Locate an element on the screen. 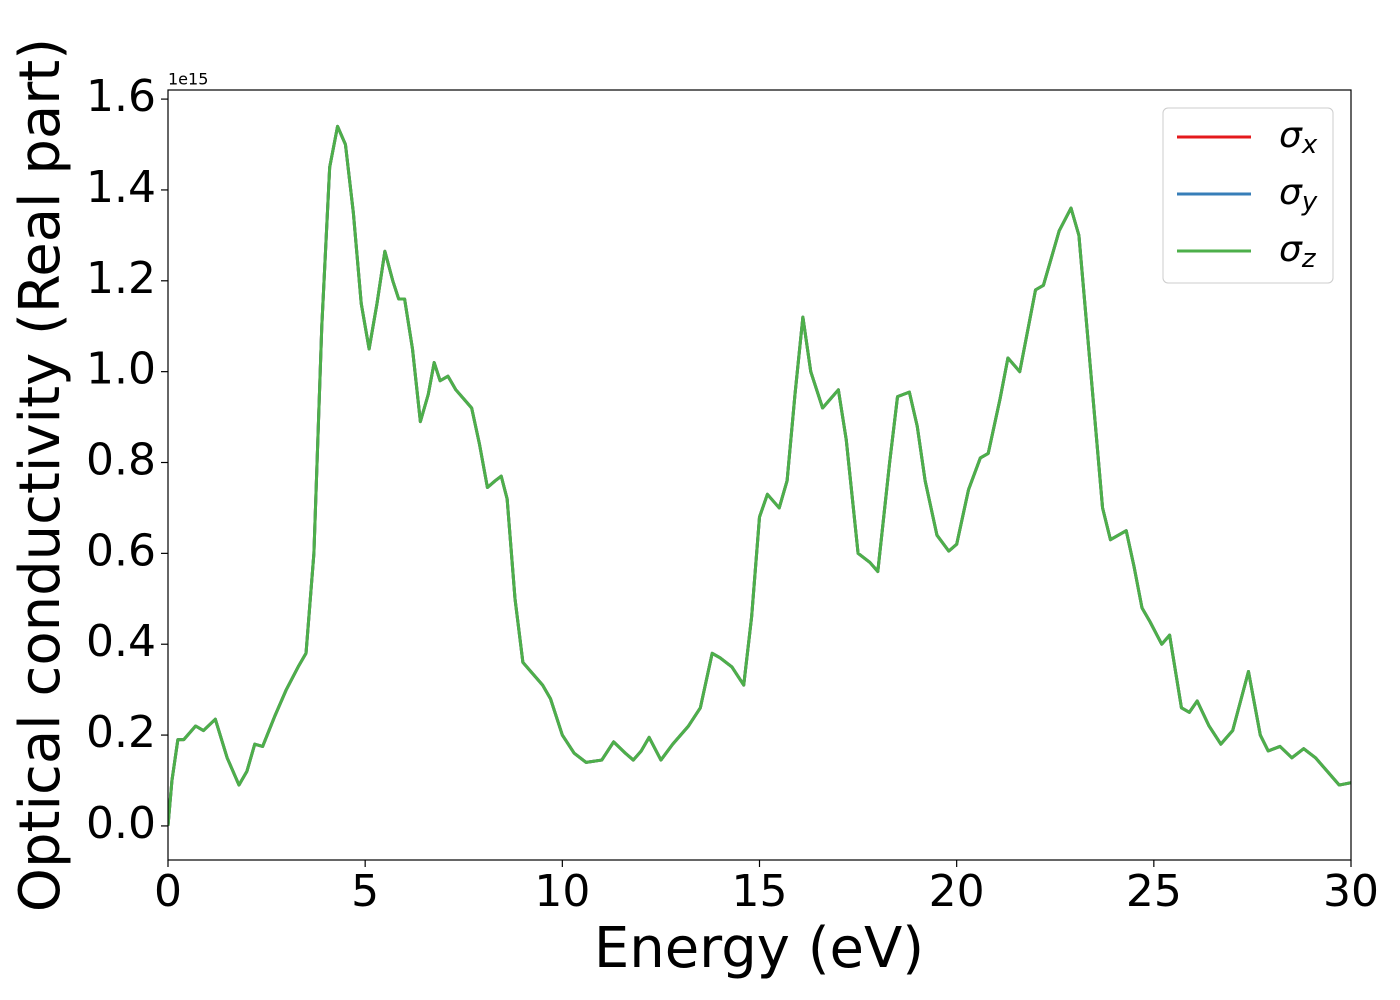  x-tick-label: 25 is located at coordinates (1154, 891).